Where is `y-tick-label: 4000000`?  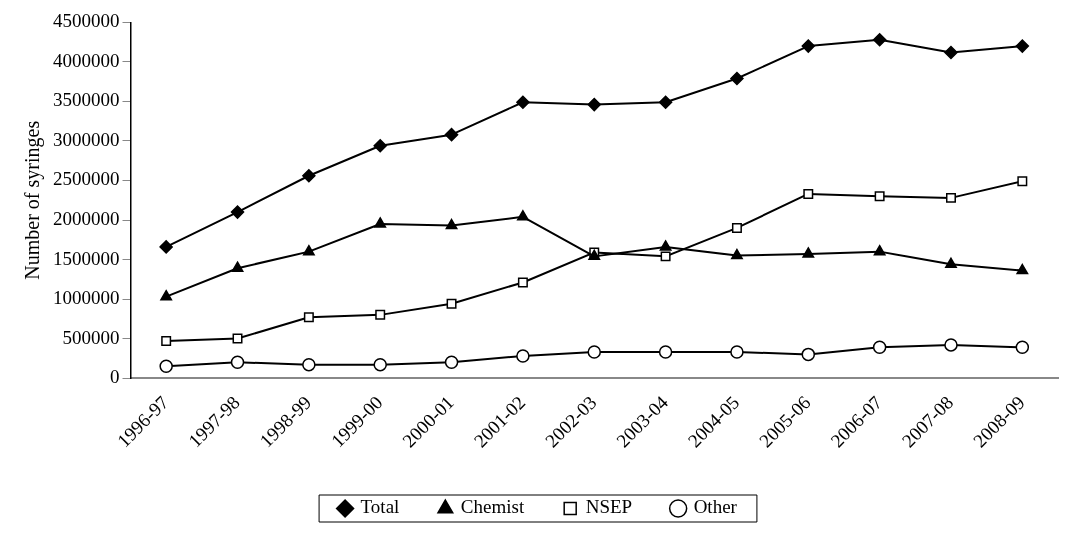
y-tick-label: 4000000 is located at coordinates (86, 60).